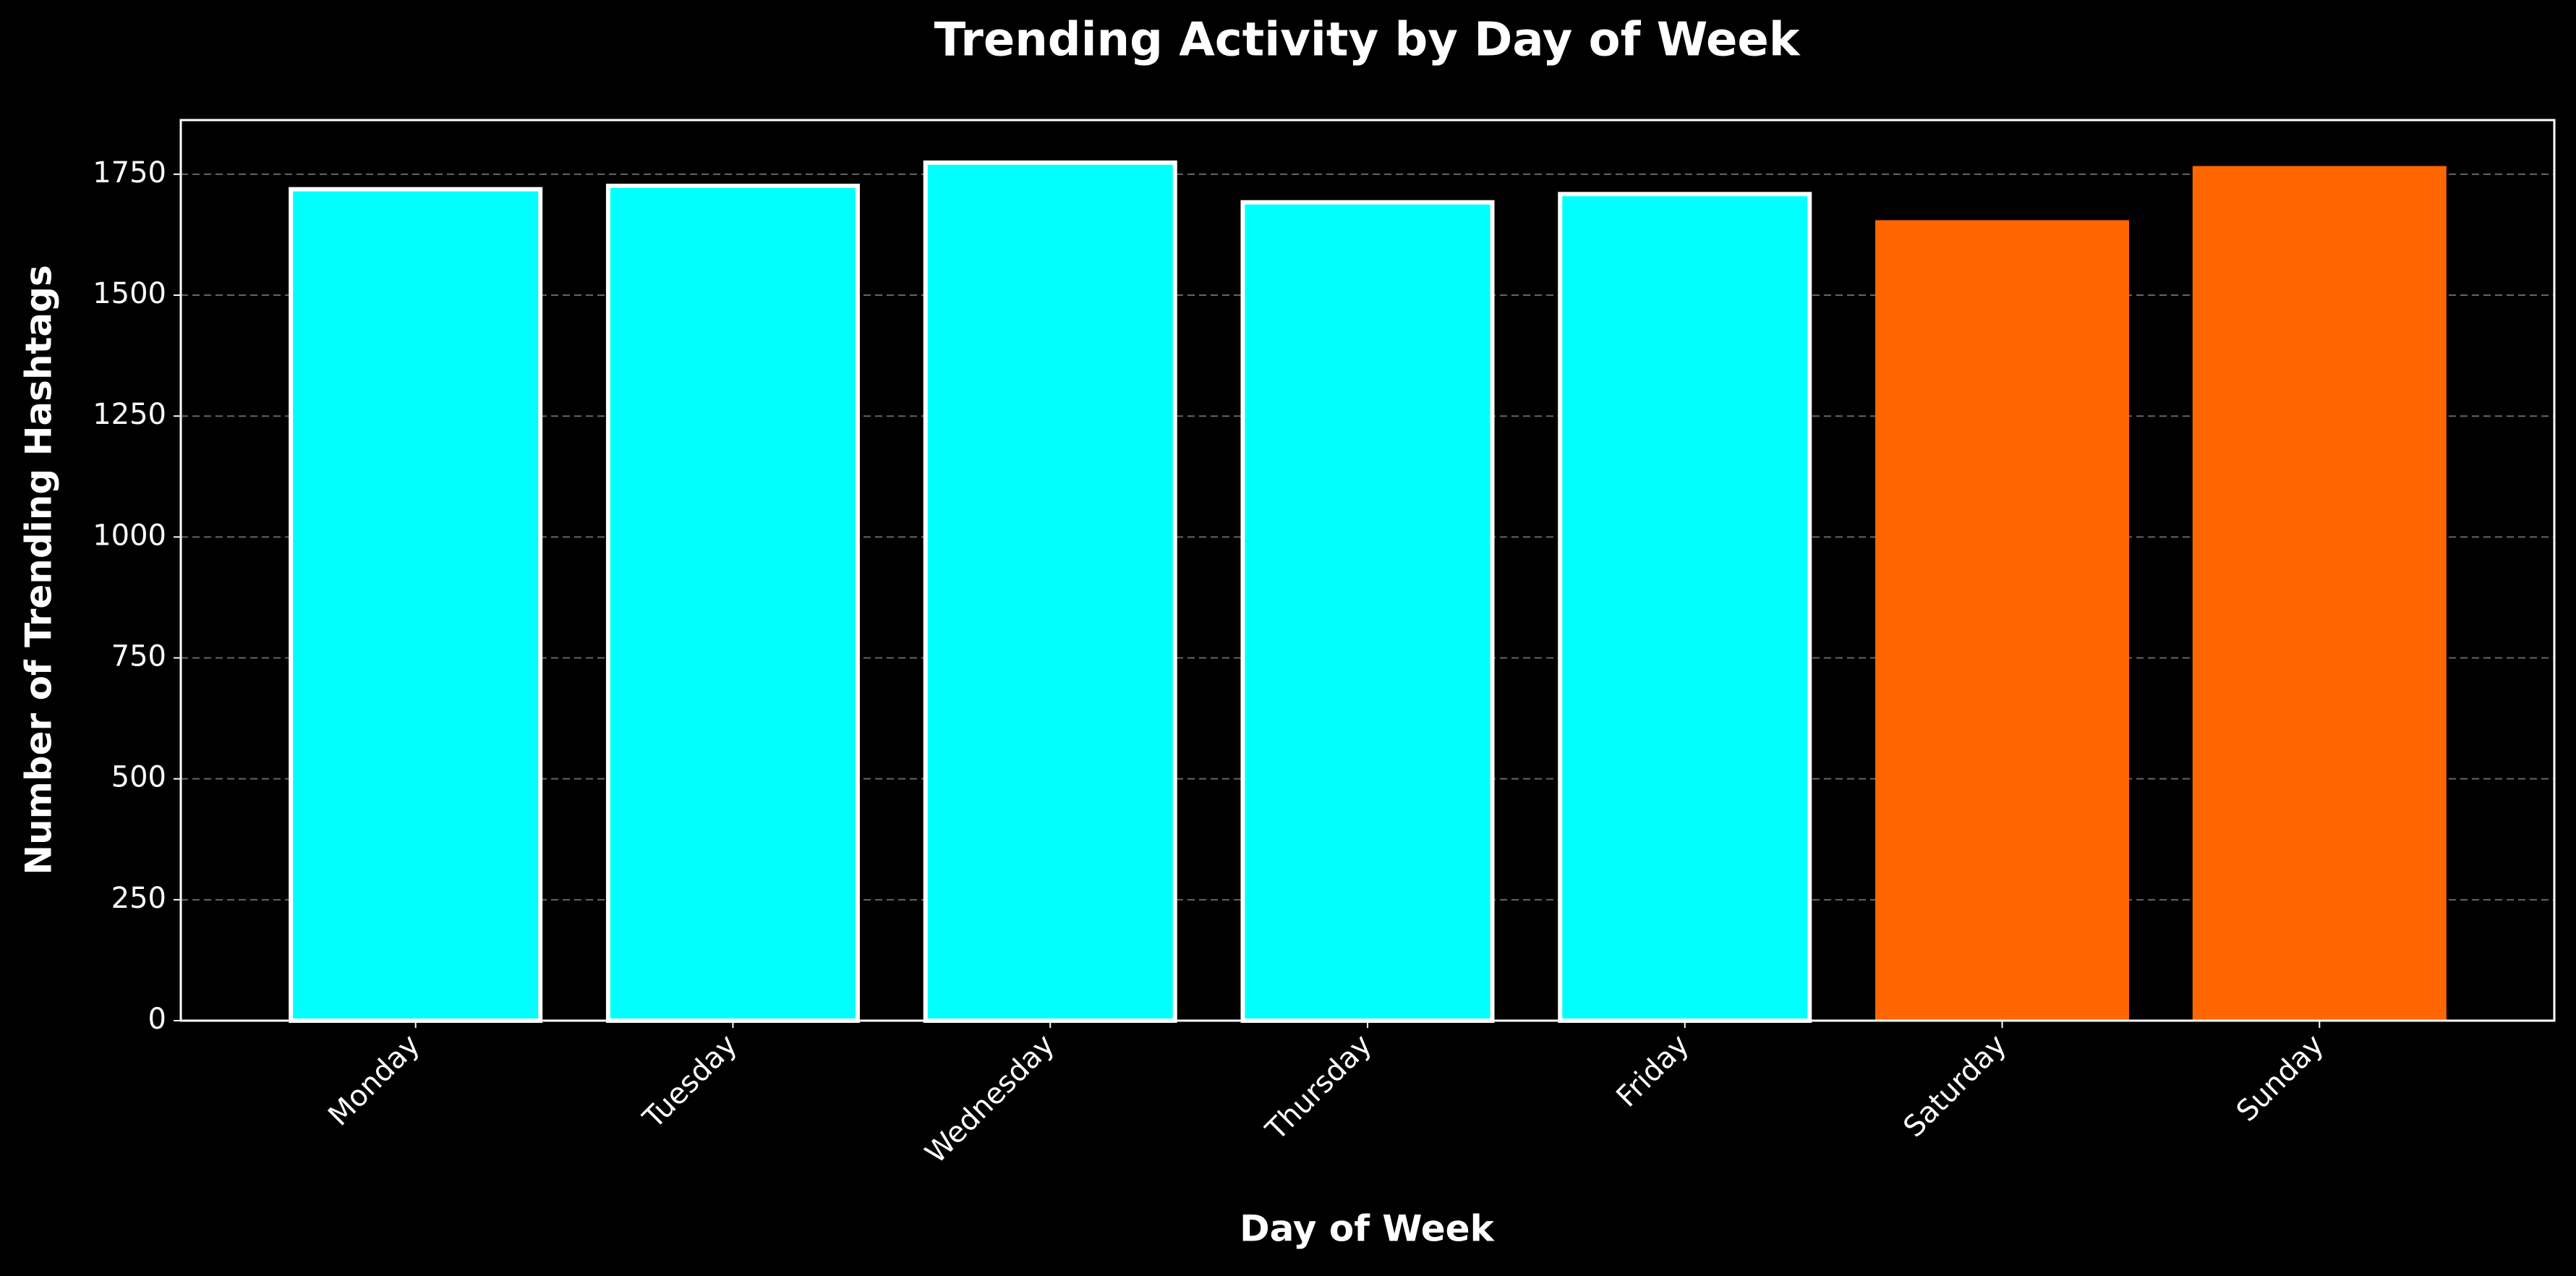 The image size is (2576, 1276). I want to click on y-tick-label: 1750, so click(129, 173).